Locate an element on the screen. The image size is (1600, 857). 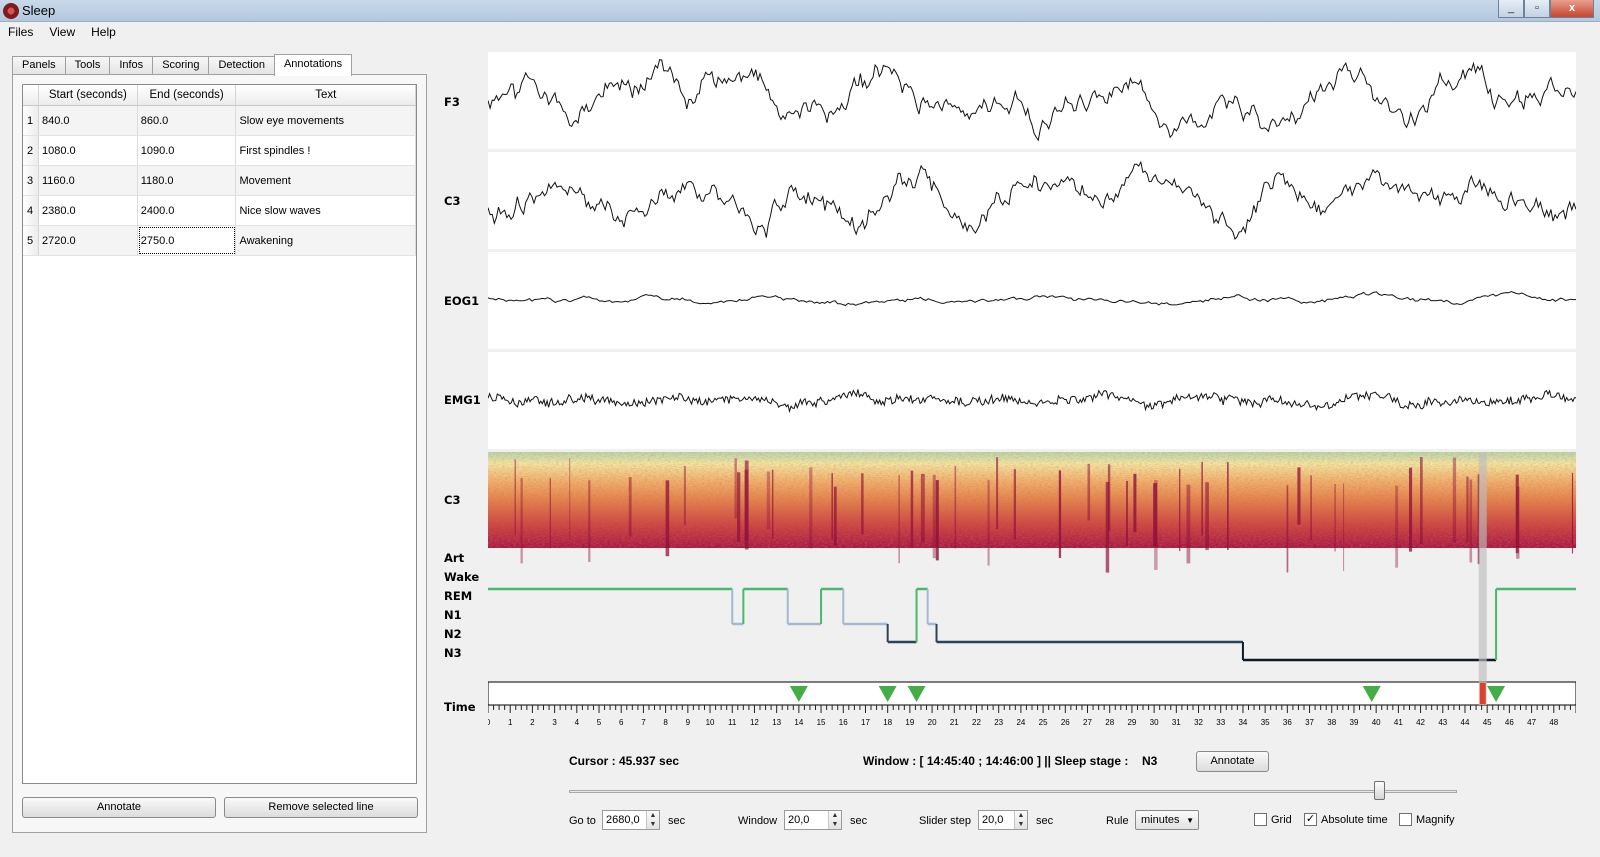
absolute-time-checkbox: ✓ is located at coordinates (1310, 819).